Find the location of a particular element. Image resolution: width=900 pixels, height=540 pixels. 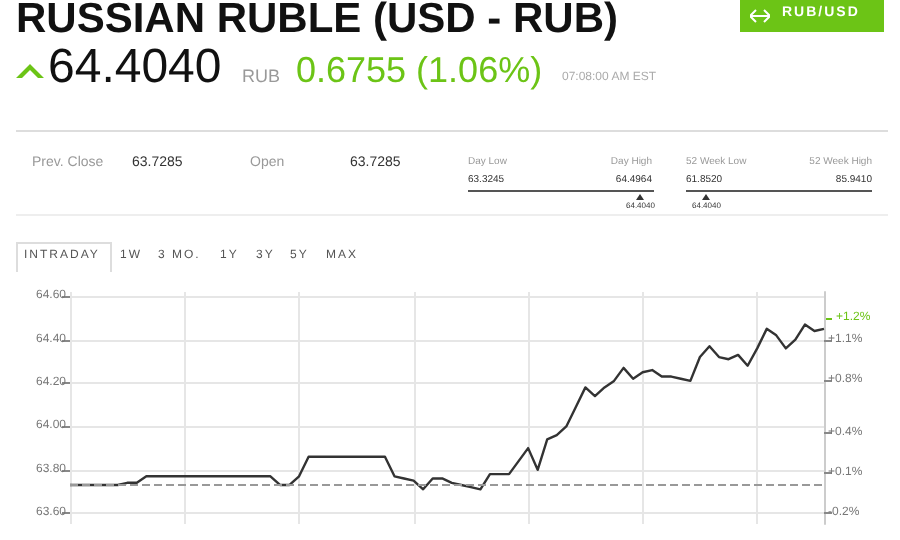

chart-title: RUSSIAN RUBLE (USD - RUB) is located at coordinates (317, 22).